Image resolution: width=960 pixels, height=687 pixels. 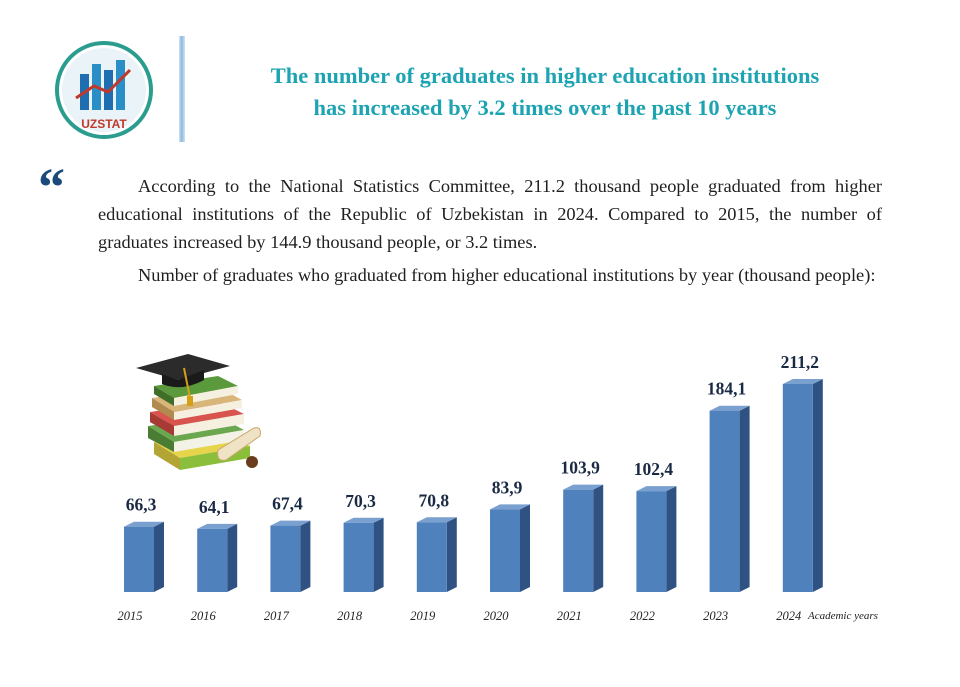 What do you see at coordinates (104, 124) in the screenshot?
I see `logo-text: UZSTAT` at bounding box center [104, 124].